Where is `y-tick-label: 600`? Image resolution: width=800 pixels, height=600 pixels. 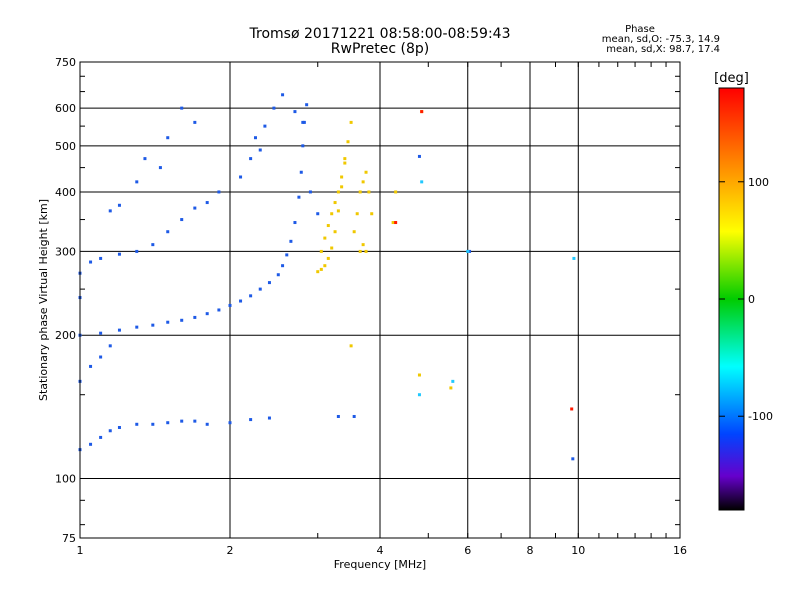
y-tick-label: 600 is located at coordinates (65, 108).